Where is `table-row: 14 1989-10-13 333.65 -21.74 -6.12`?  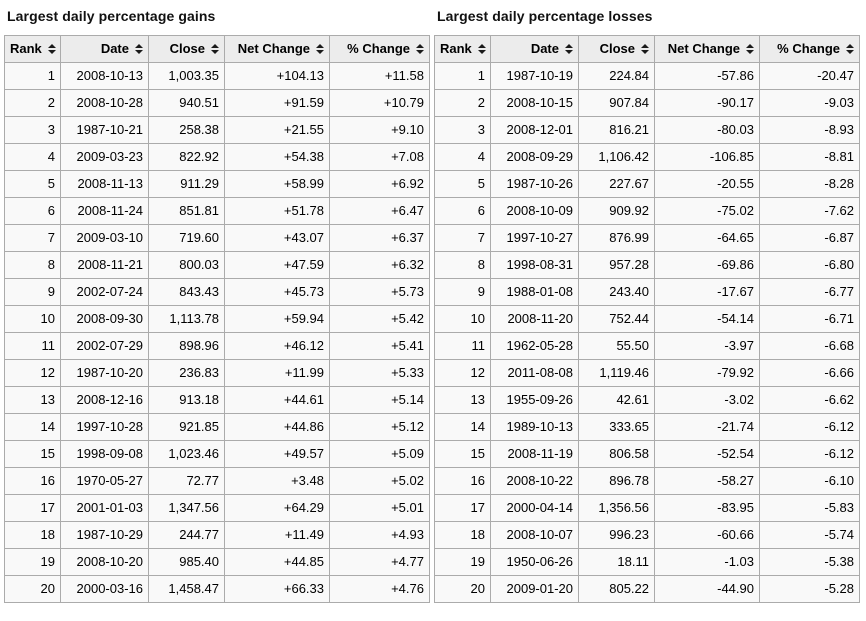 table-row: 14 1989-10-13 333.65 -21.74 -6.12 is located at coordinates (647, 427).